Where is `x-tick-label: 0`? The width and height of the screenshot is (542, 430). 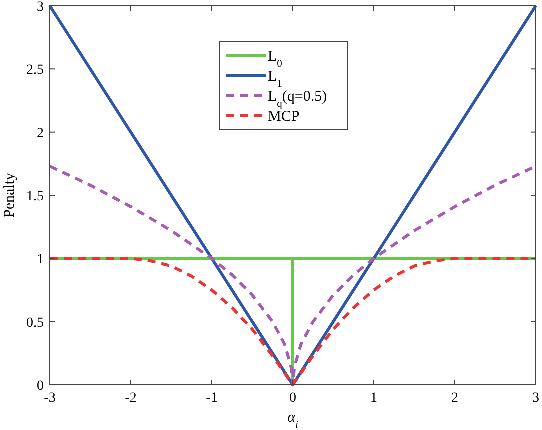
x-tick-label: 0 is located at coordinates (293, 398).